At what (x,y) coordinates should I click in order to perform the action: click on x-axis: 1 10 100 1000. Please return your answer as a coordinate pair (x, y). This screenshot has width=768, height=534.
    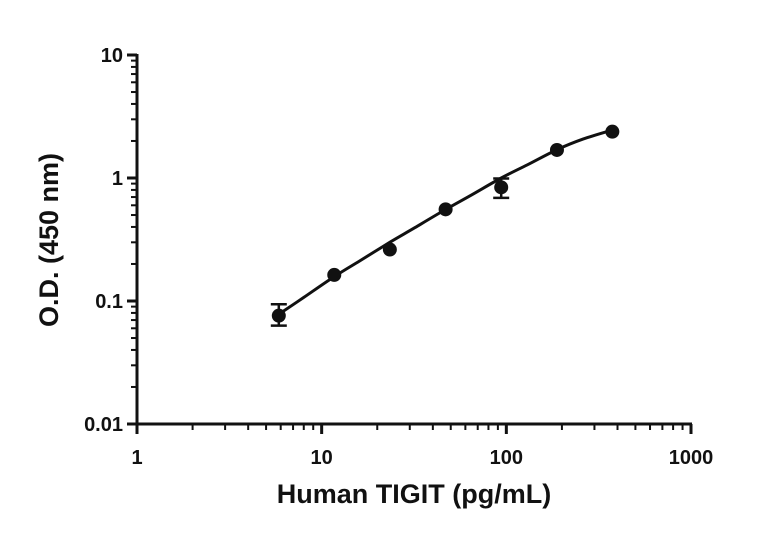
    Looking at the image, I should click on (422, 446).